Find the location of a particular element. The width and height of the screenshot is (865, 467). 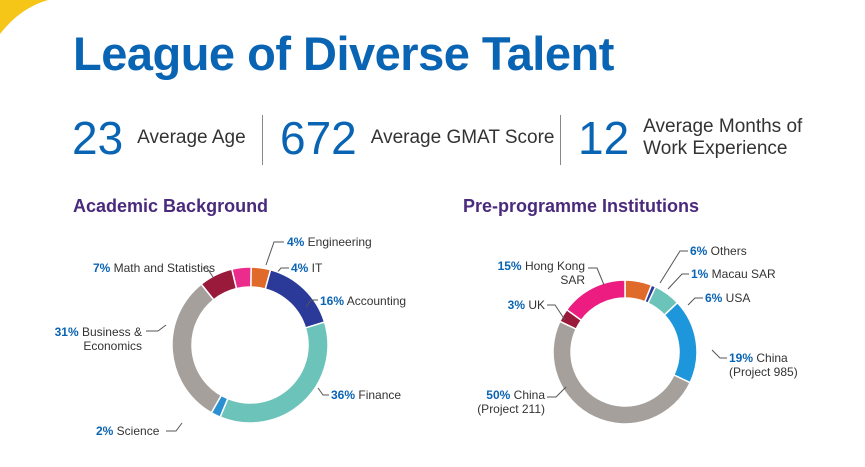

slice-name: USA is located at coordinates (736, 298).